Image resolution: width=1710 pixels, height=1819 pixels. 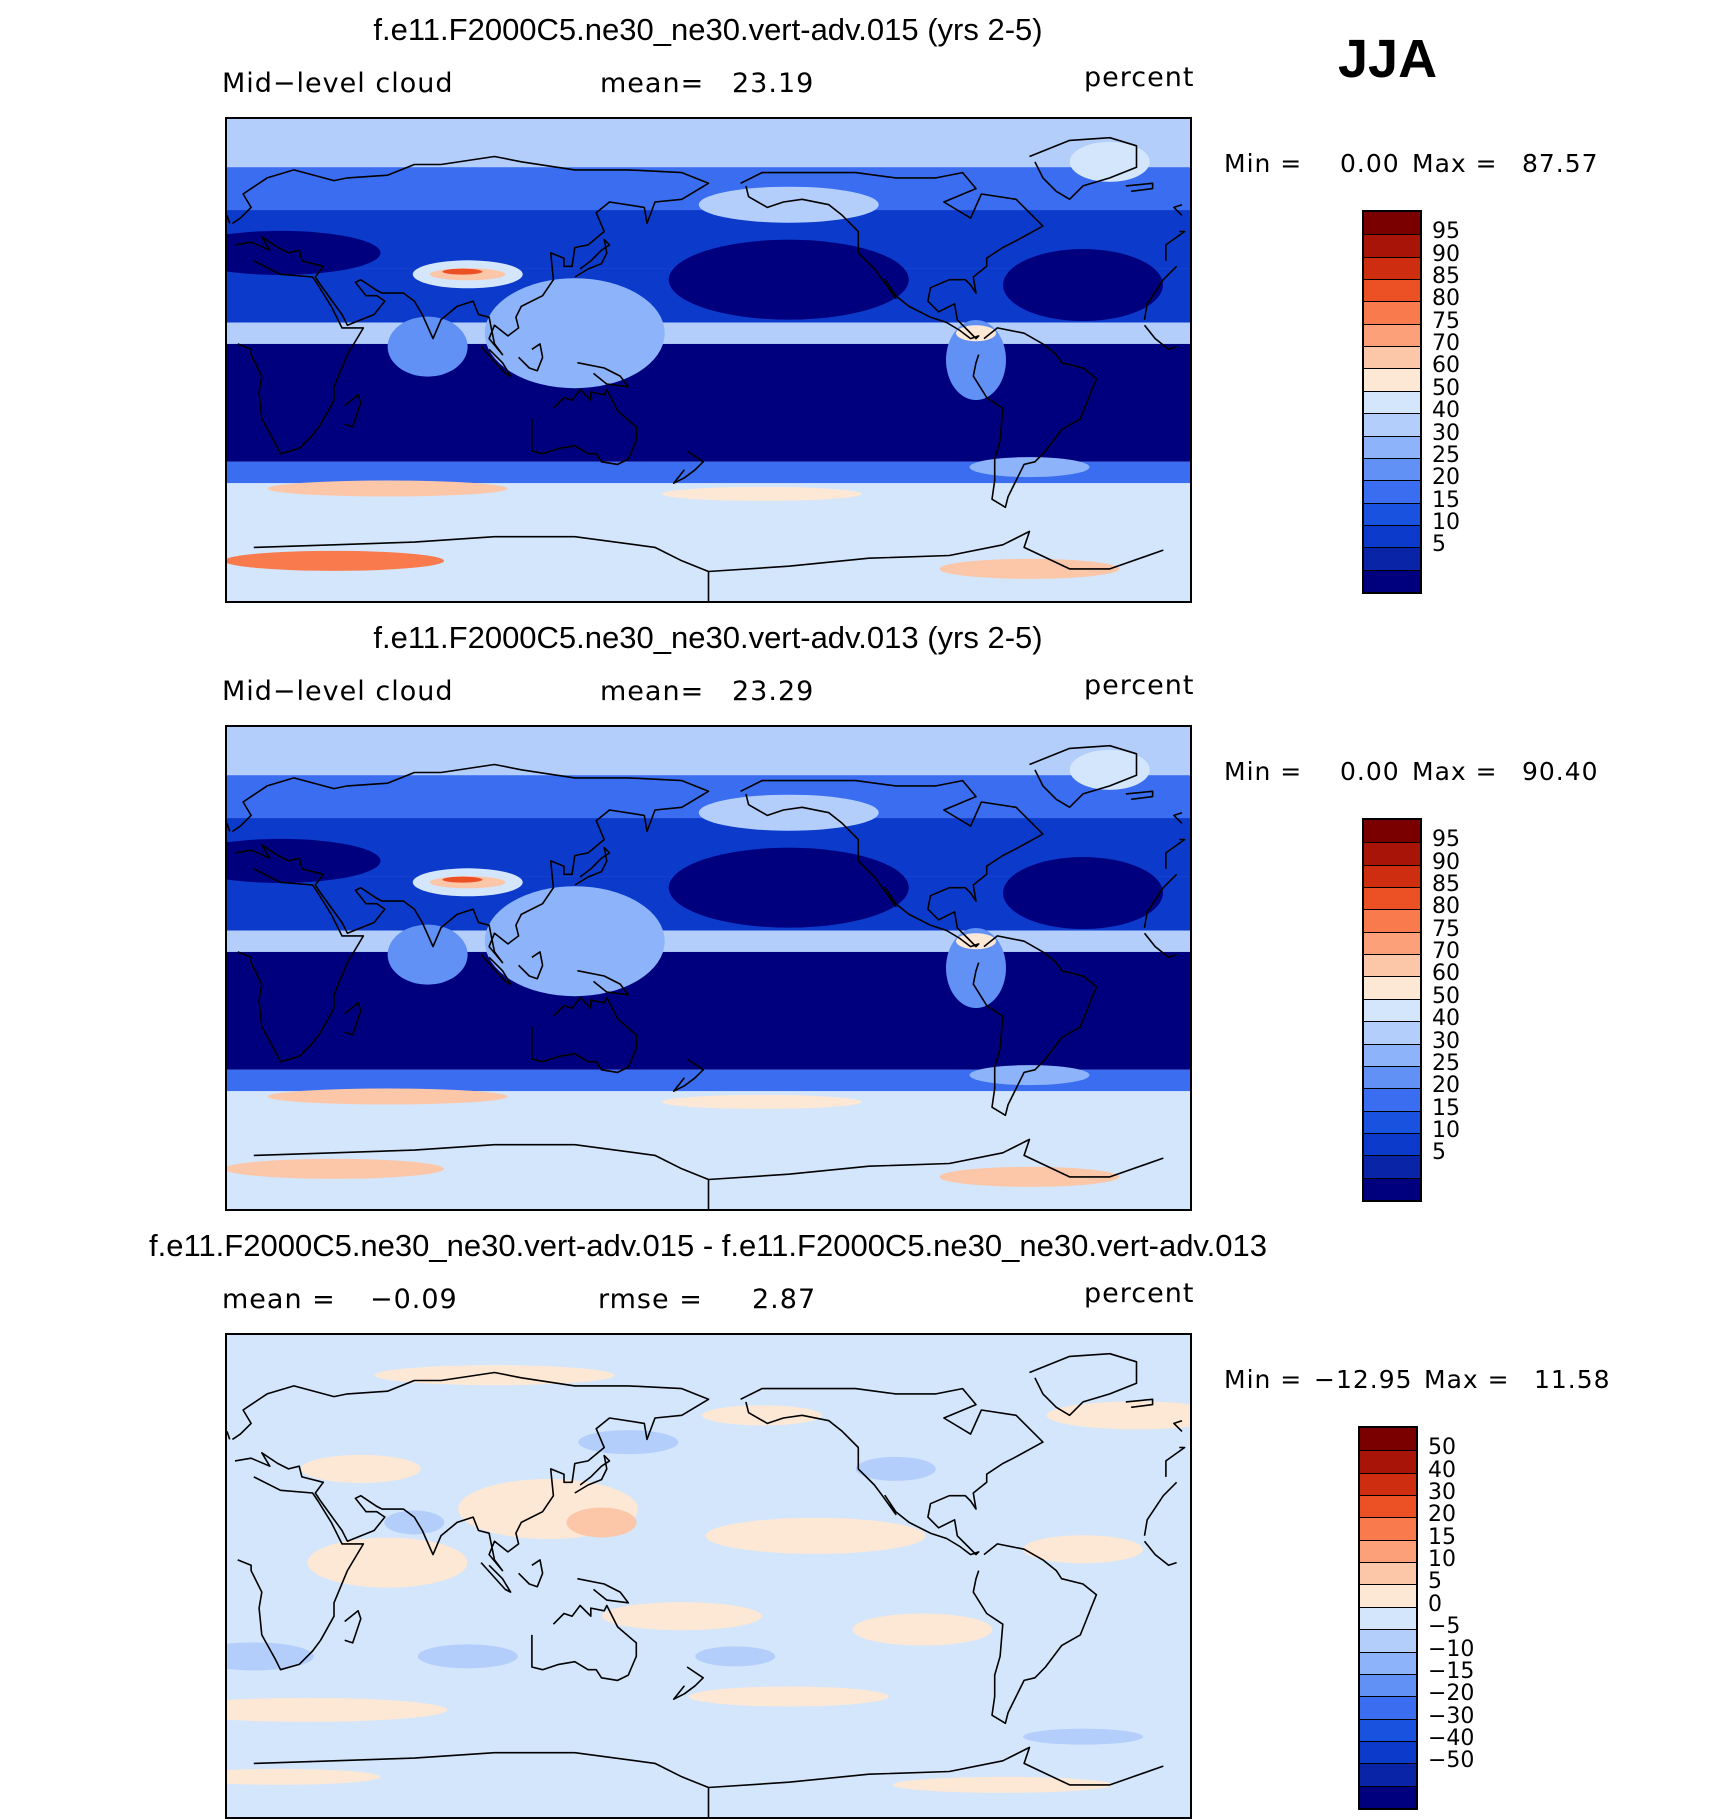 I want to click on colorbar-tick-label: 80, so click(x=1446, y=907).